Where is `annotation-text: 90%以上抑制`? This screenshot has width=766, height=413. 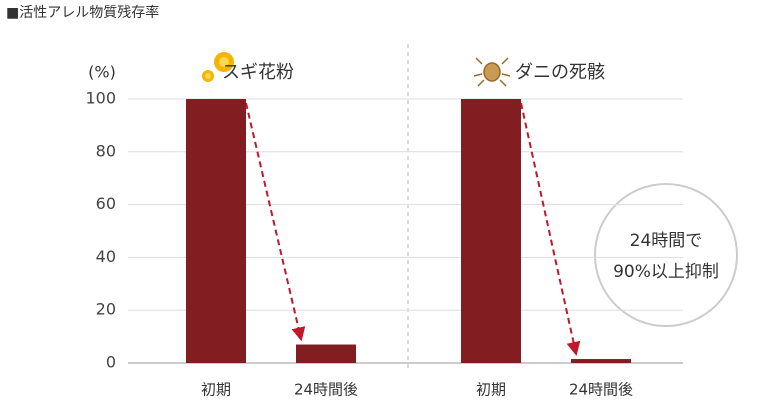 annotation-text: 90%以上抑制 is located at coordinates (666, 272).